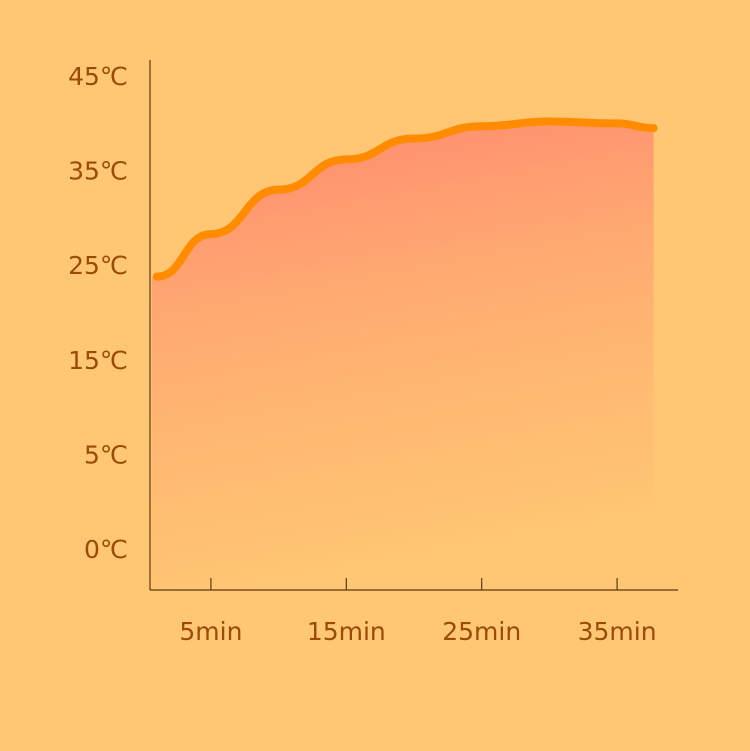 The image size is (750, 751). I want to click on x-tick-label: 35min, so click(617, 631).